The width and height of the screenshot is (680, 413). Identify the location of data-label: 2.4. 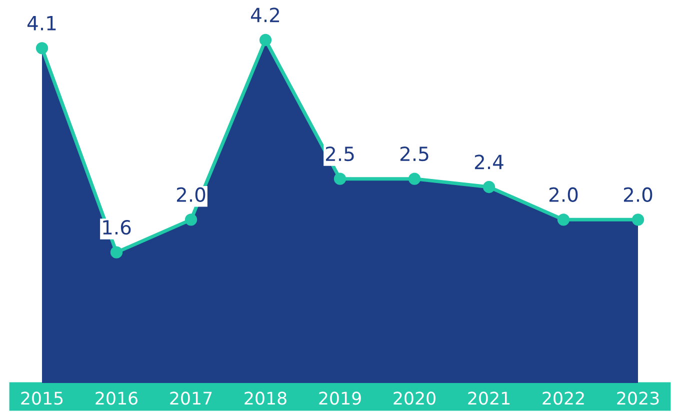
(489, 162).